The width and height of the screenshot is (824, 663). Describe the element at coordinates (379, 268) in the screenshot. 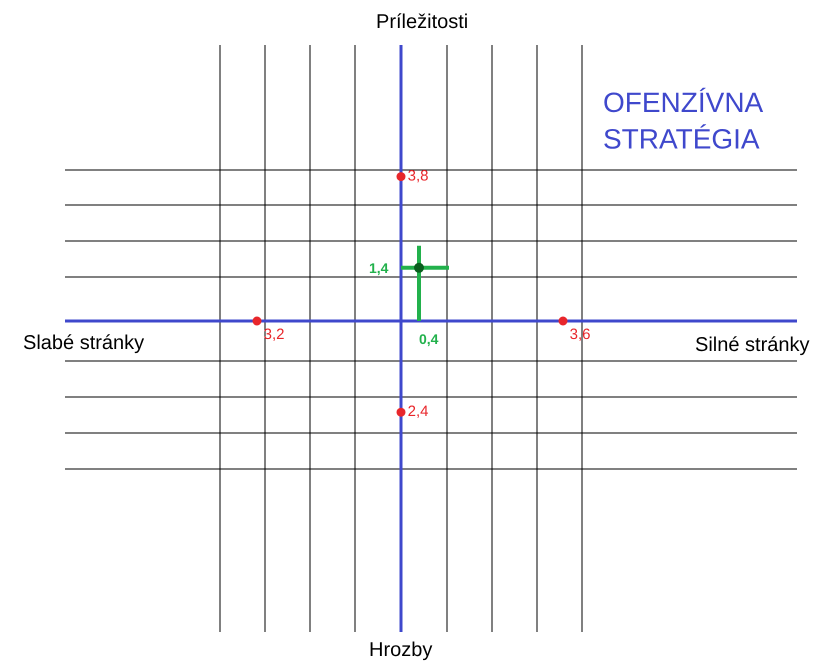

I see `data-label: 1,4` at that location.